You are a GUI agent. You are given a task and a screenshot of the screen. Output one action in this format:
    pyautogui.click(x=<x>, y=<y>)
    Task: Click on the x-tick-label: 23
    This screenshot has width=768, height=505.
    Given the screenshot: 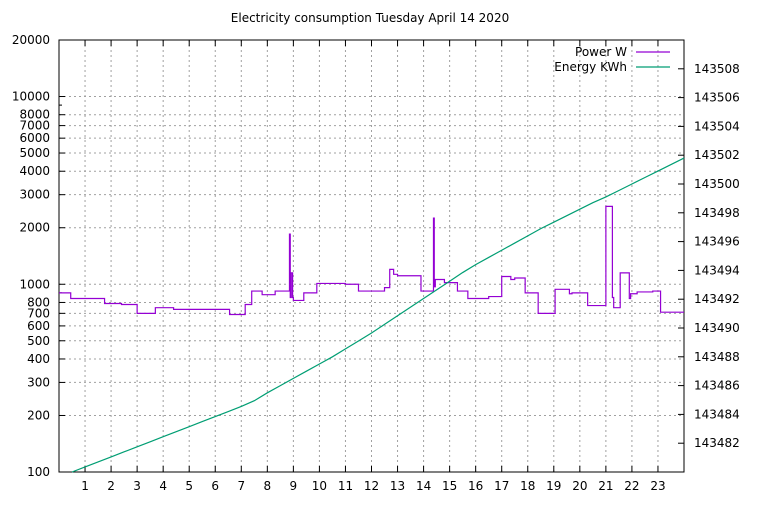 What is the action you would take?
    pyautogui.click(x=657, y=486)
    